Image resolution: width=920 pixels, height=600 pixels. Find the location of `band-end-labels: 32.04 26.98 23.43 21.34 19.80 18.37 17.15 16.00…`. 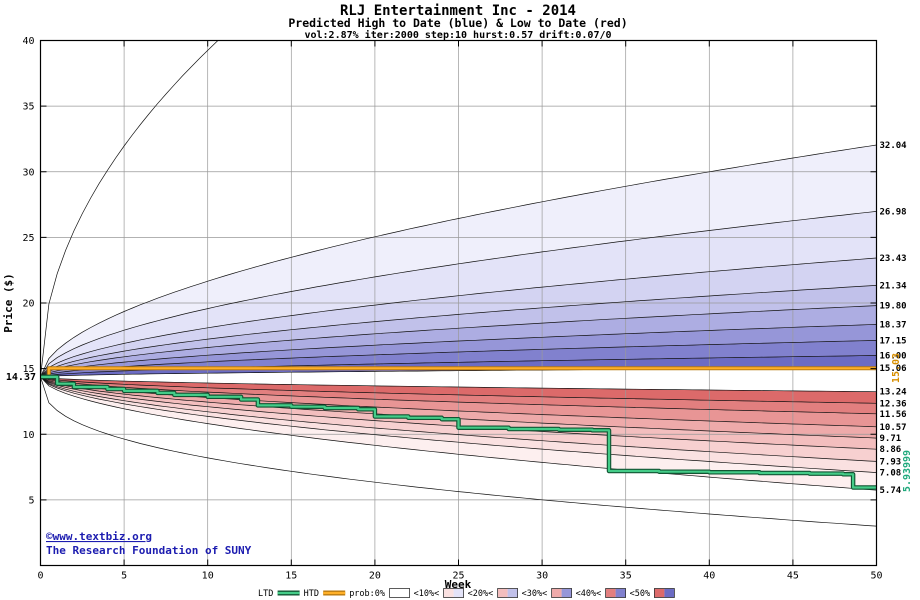

band-end-labels: 32.04 26.98 23.43 21.34 19.80 18.37 17.15 16.00… is located at coordinates (894, 318).